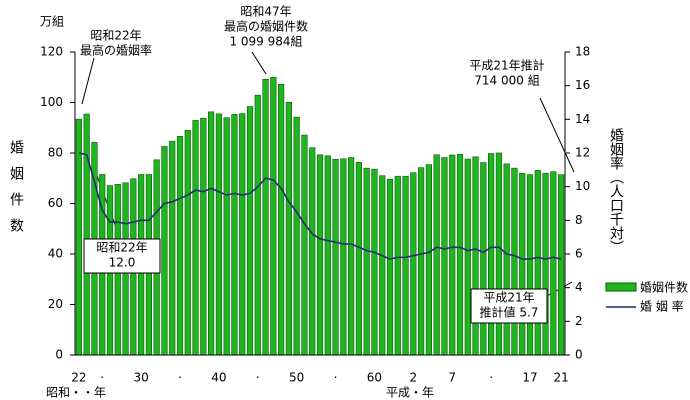 Image resolution: width=690 pixels, height=400 pixels. I want to click on y2-tick-label: 16, so click(582, 85).